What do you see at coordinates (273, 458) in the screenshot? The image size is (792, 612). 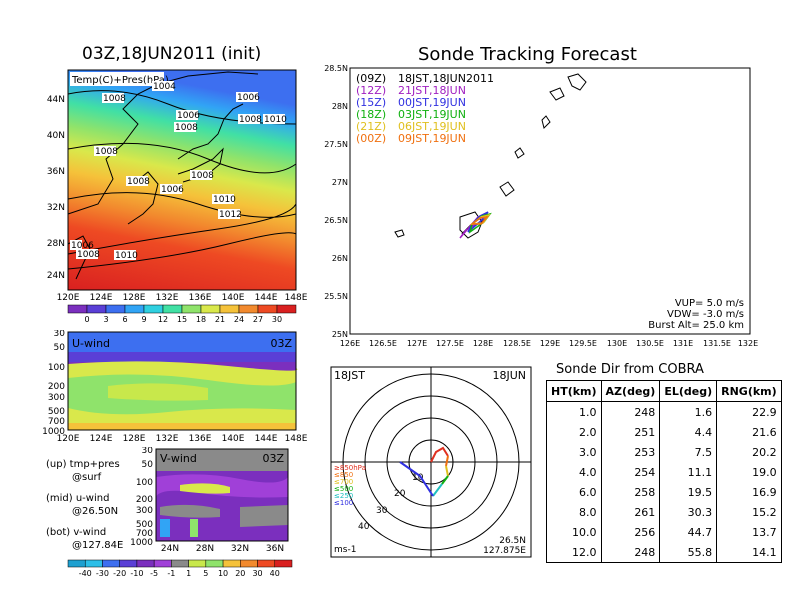 I see `v-wind-time: 03Z` at bounding box center [273, 458].